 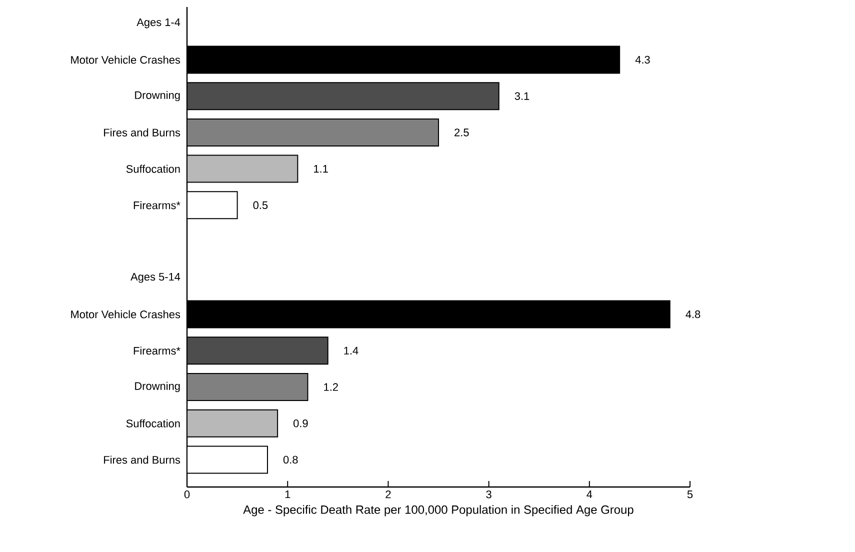 I want to click on data-label: 1.2, so click(x=331, y=387).